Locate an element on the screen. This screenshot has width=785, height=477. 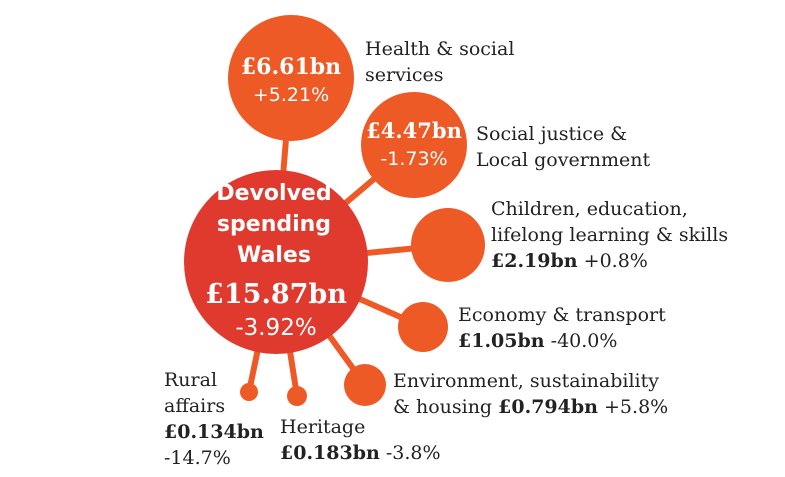
center-bubble is located at coordinates (276, 262).